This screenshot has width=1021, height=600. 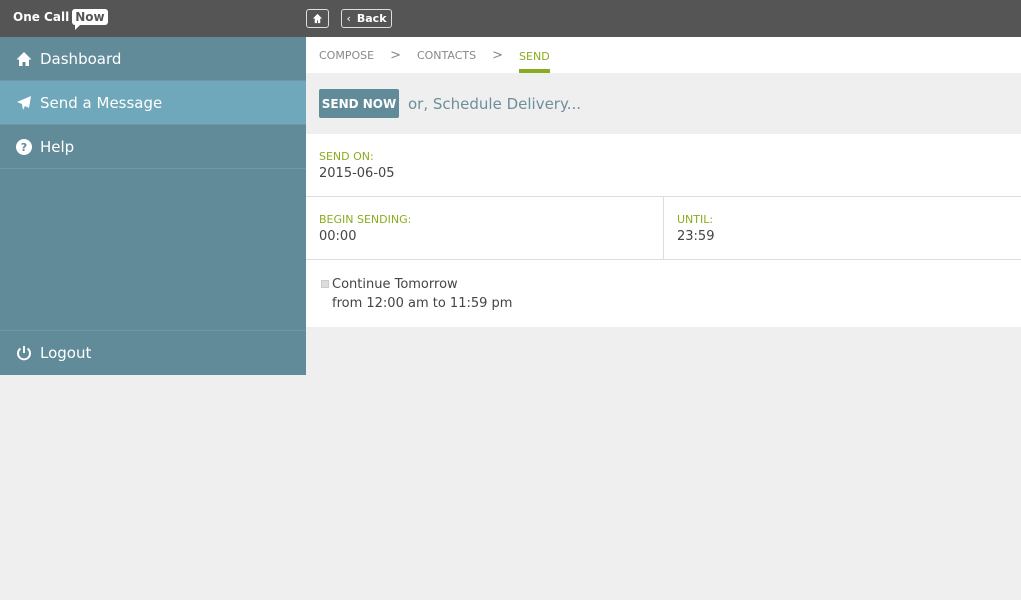 What do you see at coordinates (534, 55) in the screenshot?
I see `crumb-send: SEND` at bounding box center [534, 55].